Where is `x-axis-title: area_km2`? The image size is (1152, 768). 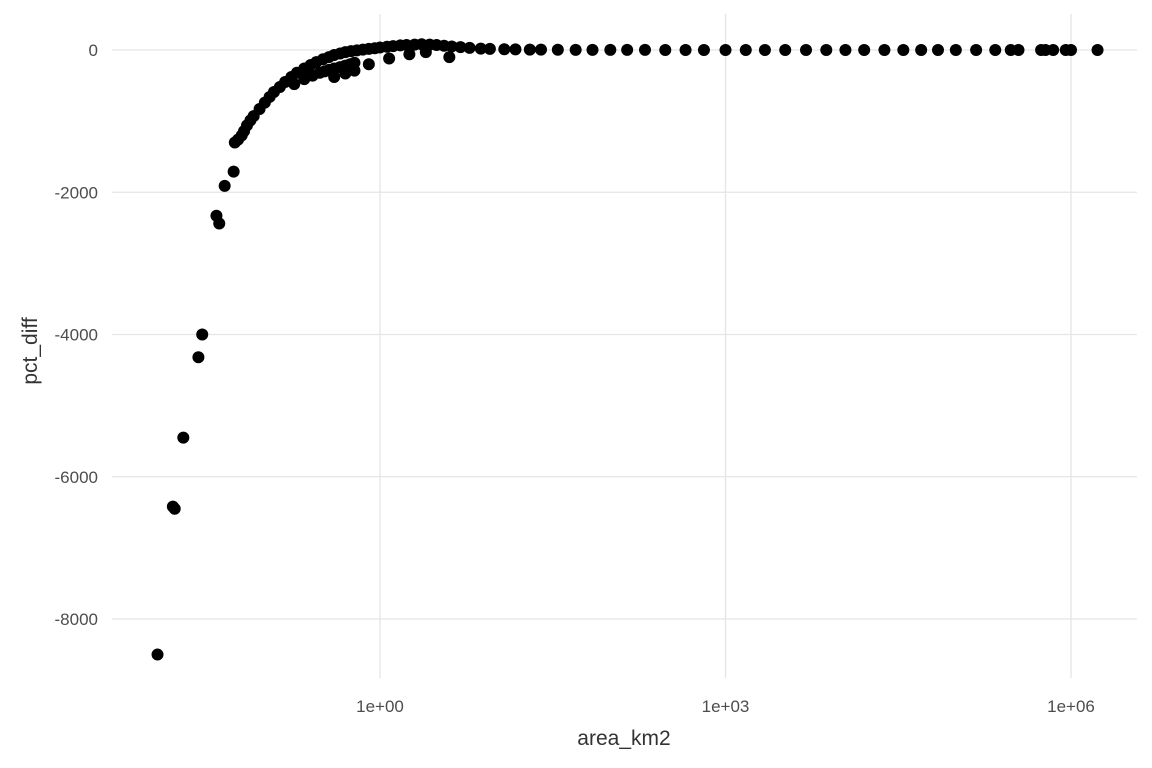 x-axis-title: area_km2 is located at coordinates (623, 738).